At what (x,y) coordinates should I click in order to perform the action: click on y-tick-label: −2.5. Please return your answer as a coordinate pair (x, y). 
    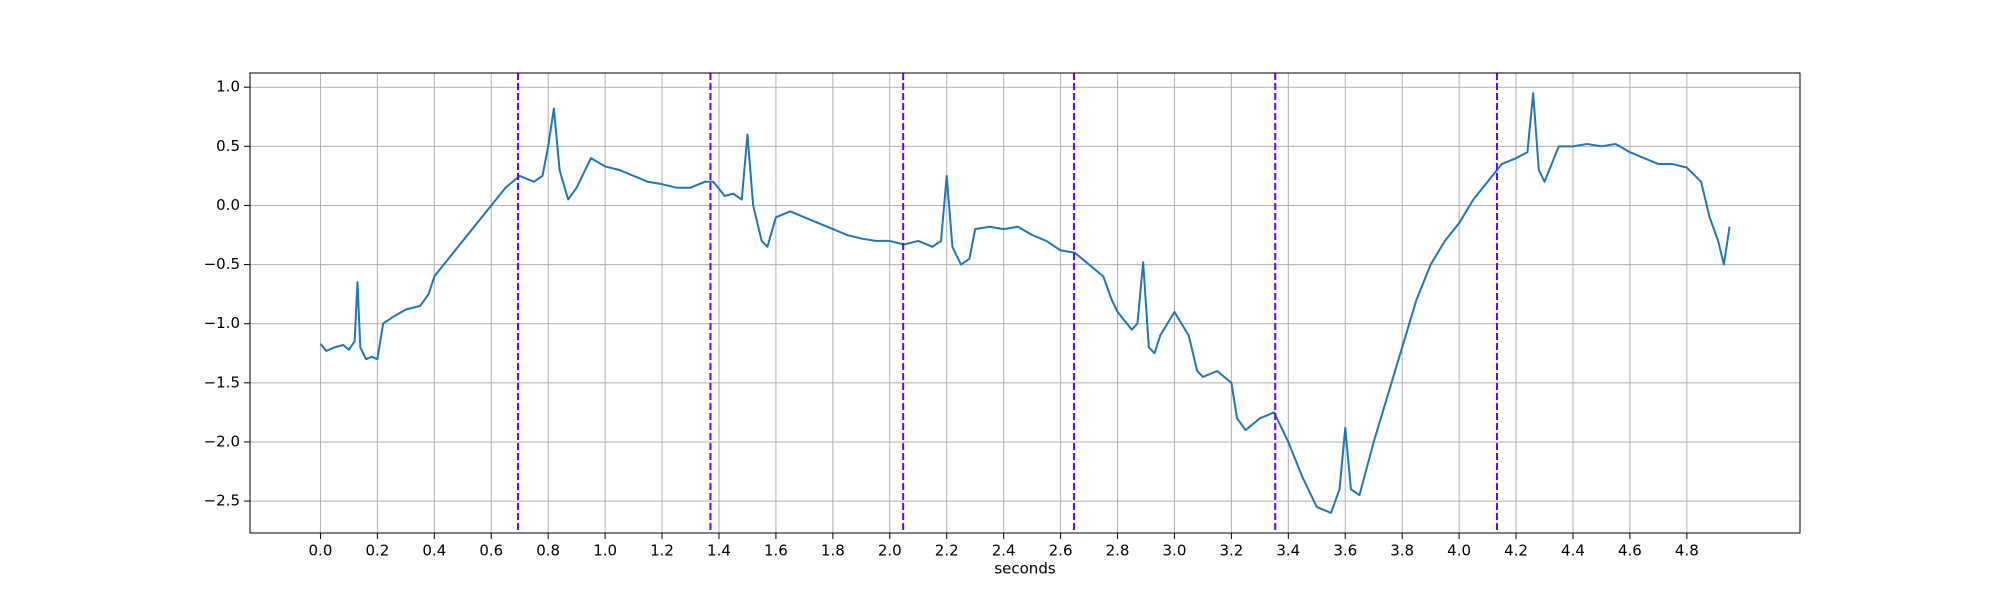
    Looking at the image, I should click on (222, 501).